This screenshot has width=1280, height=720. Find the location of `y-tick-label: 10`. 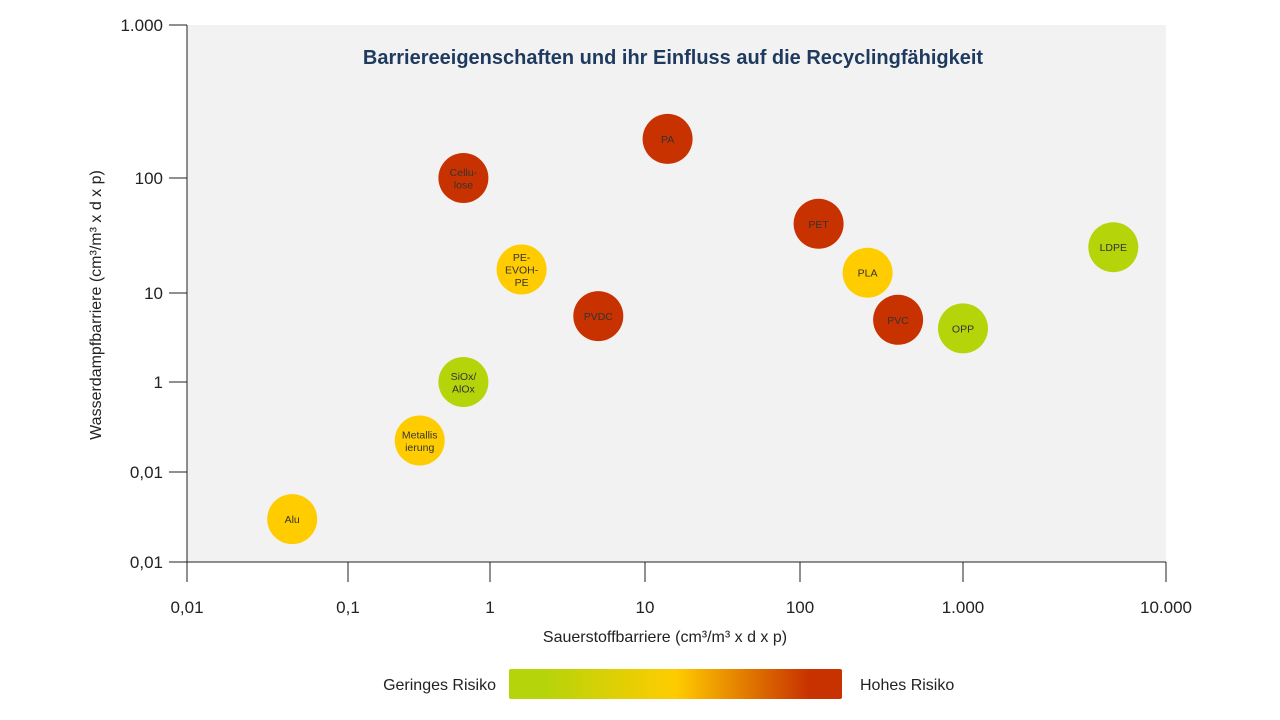

y-tick-label: 10 is located at coordinates (153, 293).